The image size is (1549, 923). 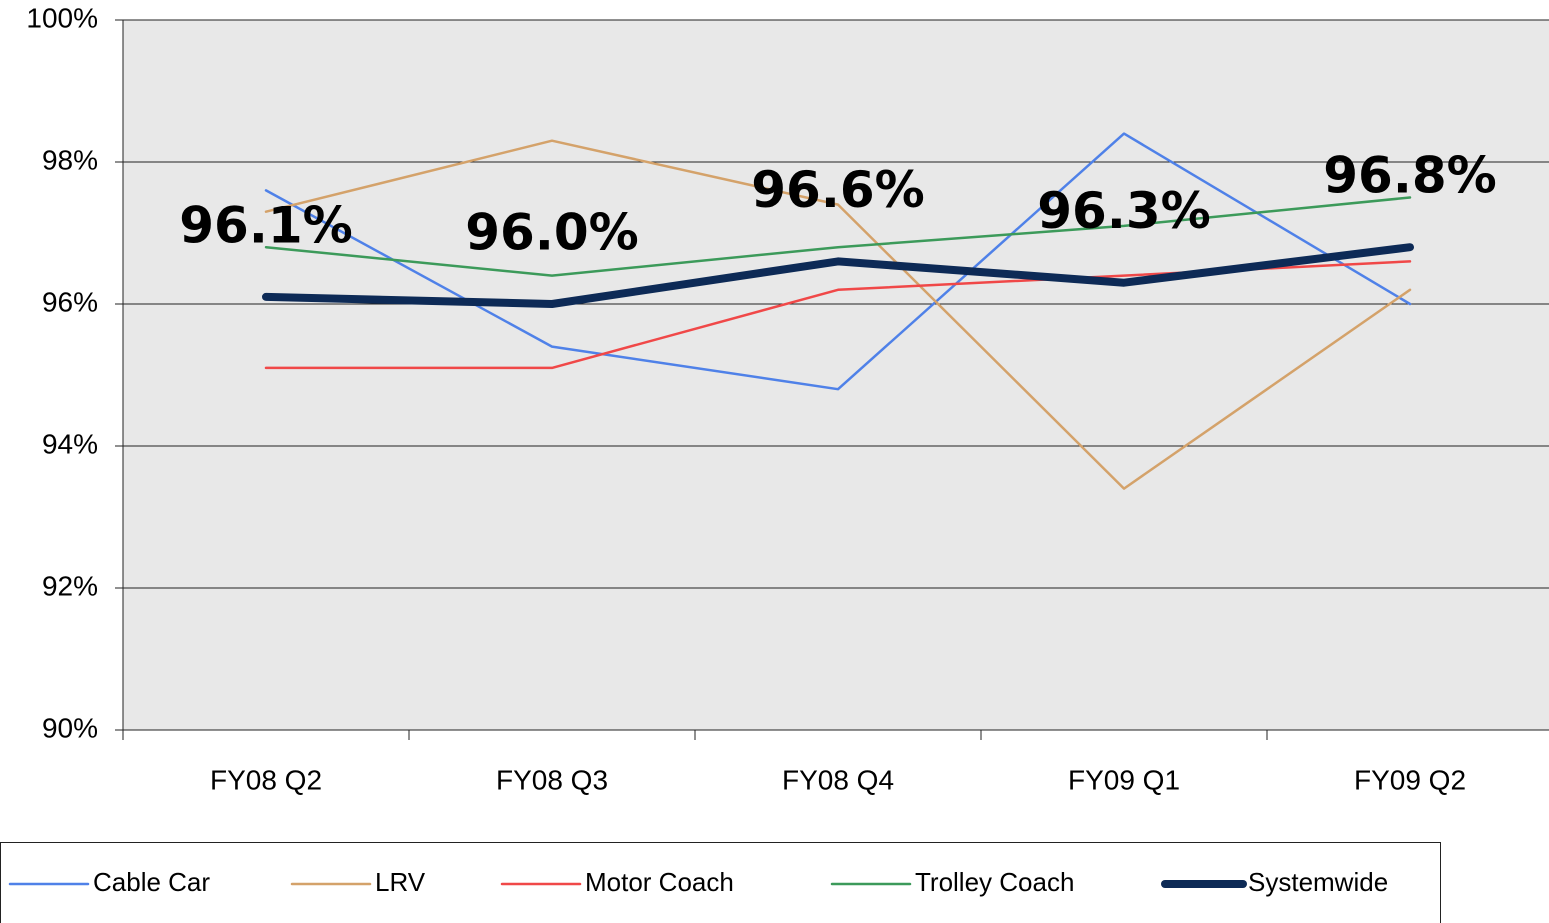 What do you see at coordinates (1123, 211) in the screenshot?
I see `data-label: 96.3%` at bounding box center [1123, 211].